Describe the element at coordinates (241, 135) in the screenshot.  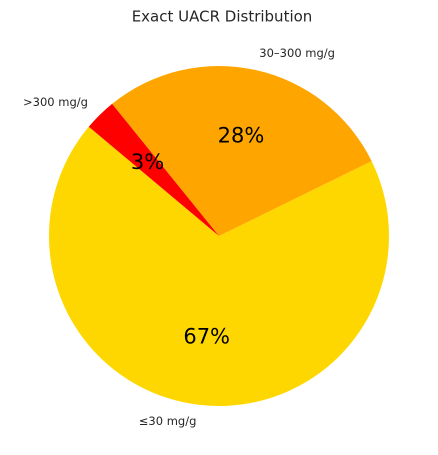
I see `percent-label: 28%` at that location.